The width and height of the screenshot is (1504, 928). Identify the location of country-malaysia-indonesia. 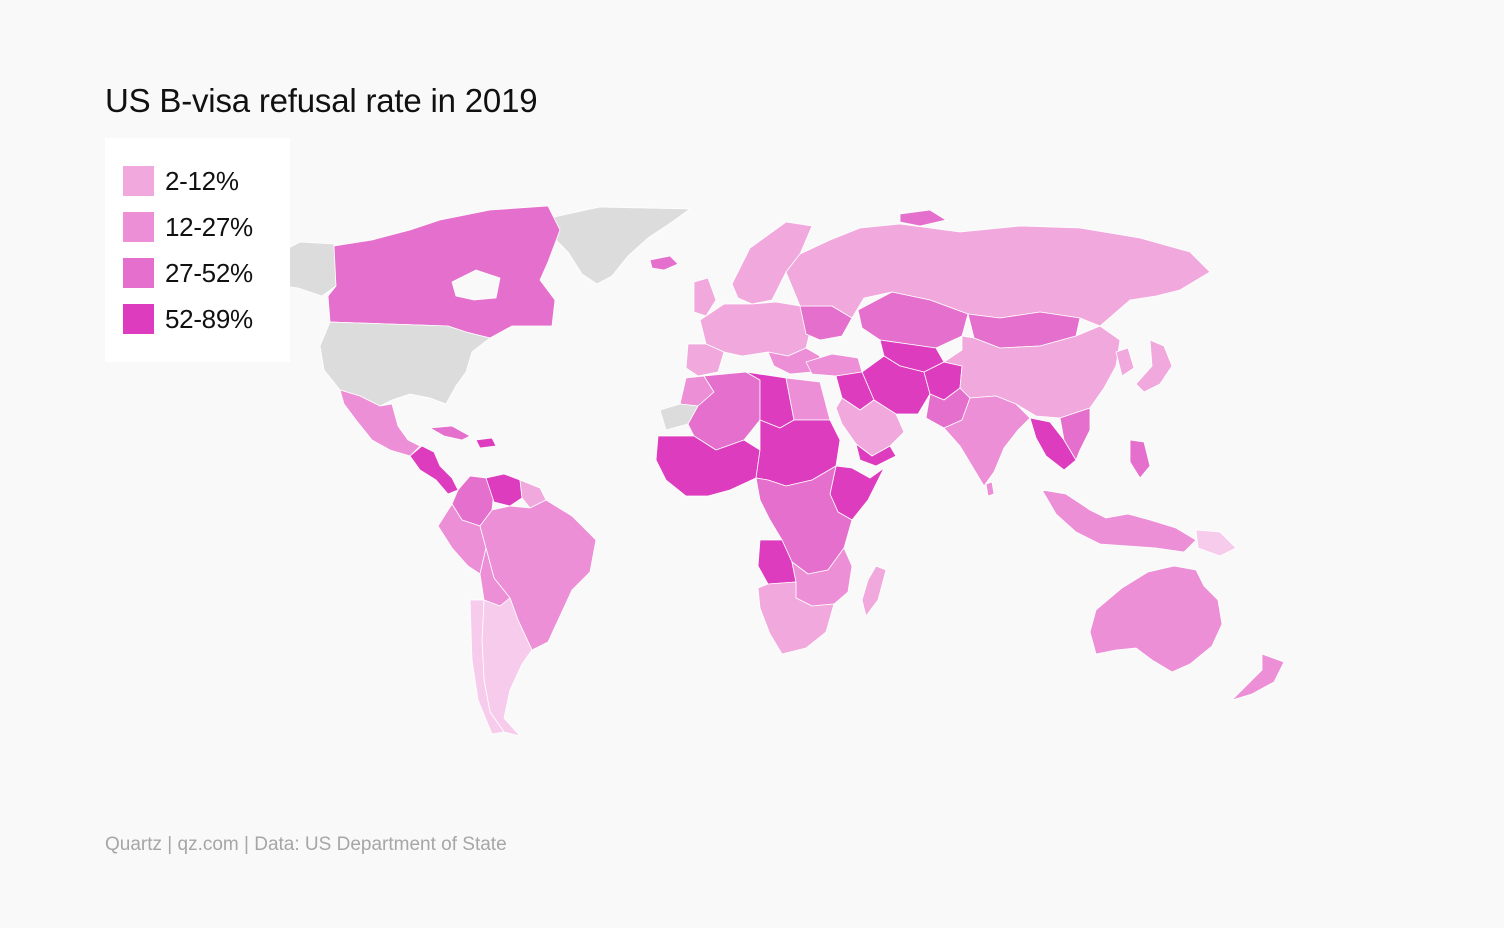
(1119, 521).